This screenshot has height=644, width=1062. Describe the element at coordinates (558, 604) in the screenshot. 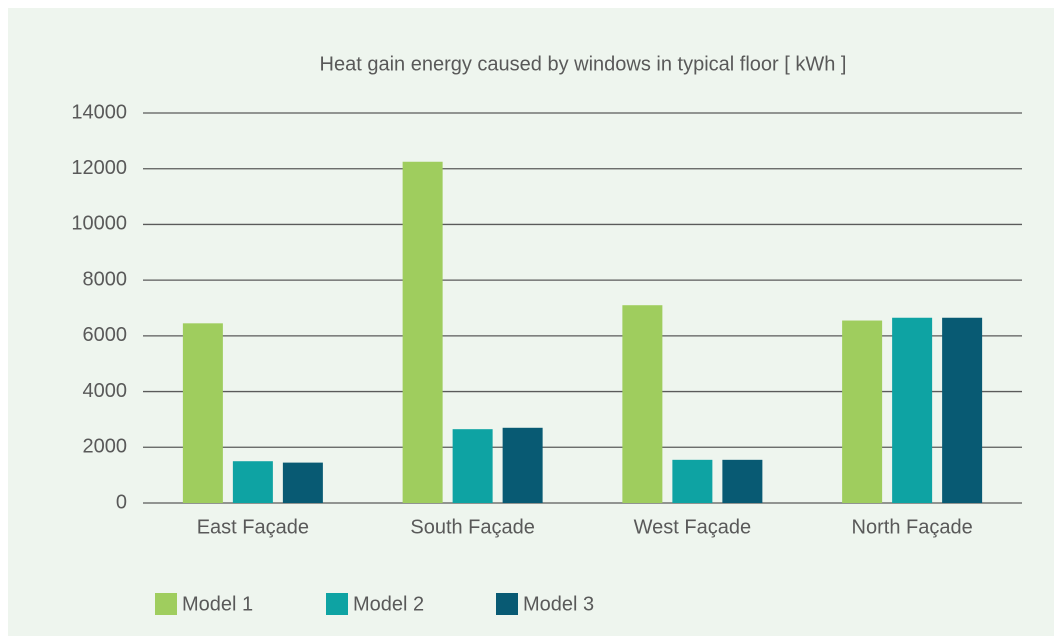

I see `legend-label: Model 3` at that location.